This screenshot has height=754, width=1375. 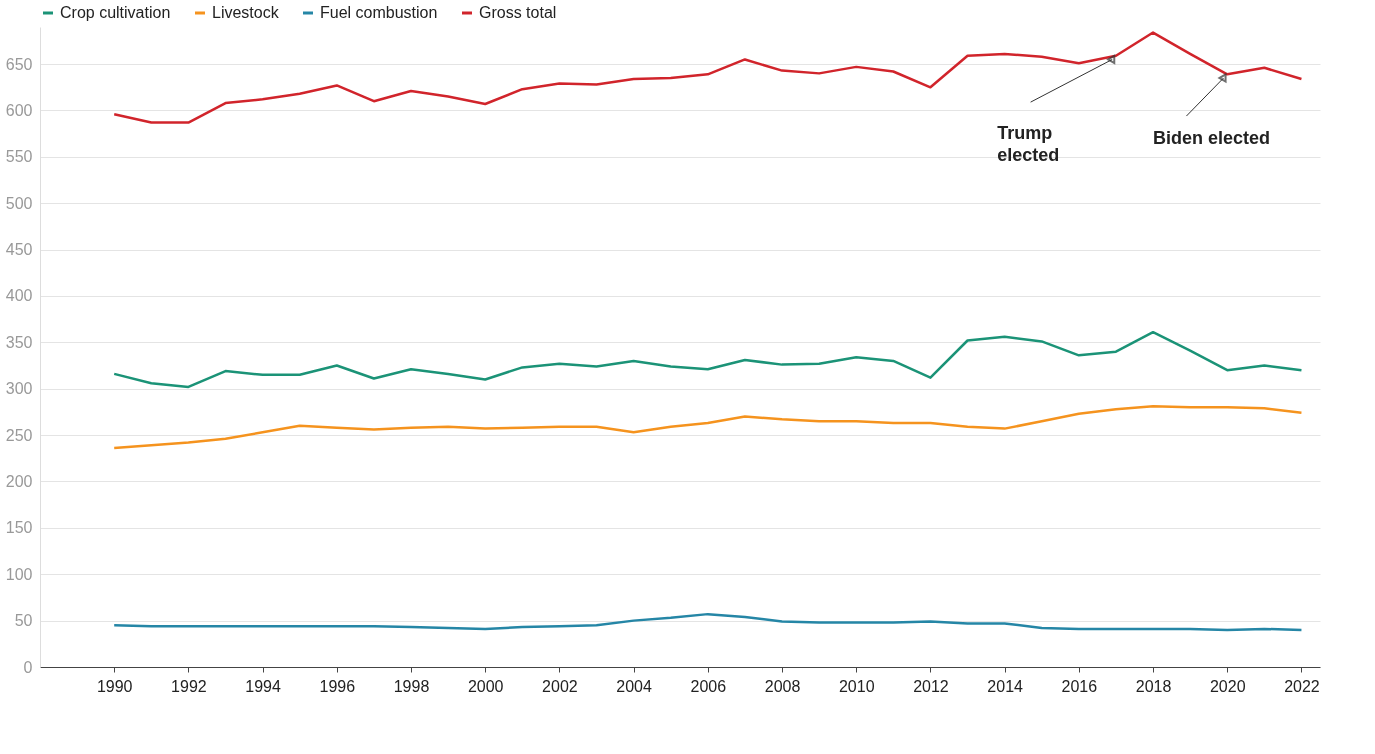 I want to click on legend-label: Crop cultivation, so click(x=115, y=12).